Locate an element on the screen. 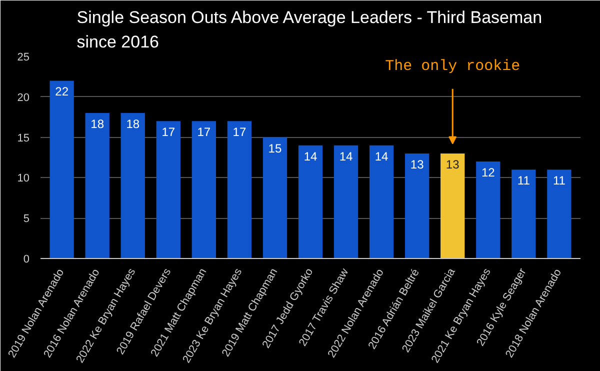 The width and height of the screenshot is (600, 371). data-label: 22 is located at coordinates (62, 91).